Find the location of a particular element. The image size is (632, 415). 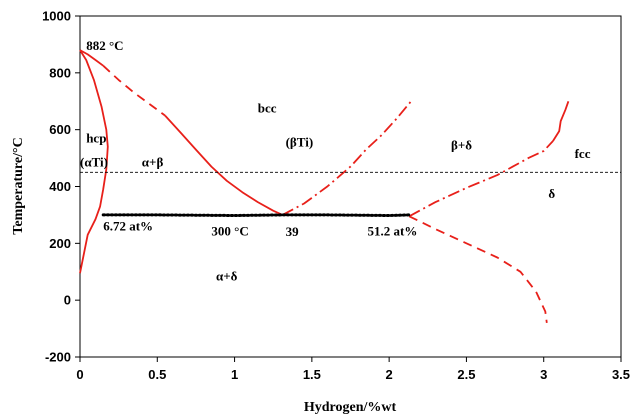

annotation-label: β+δ is located at coordinates (461, 145).